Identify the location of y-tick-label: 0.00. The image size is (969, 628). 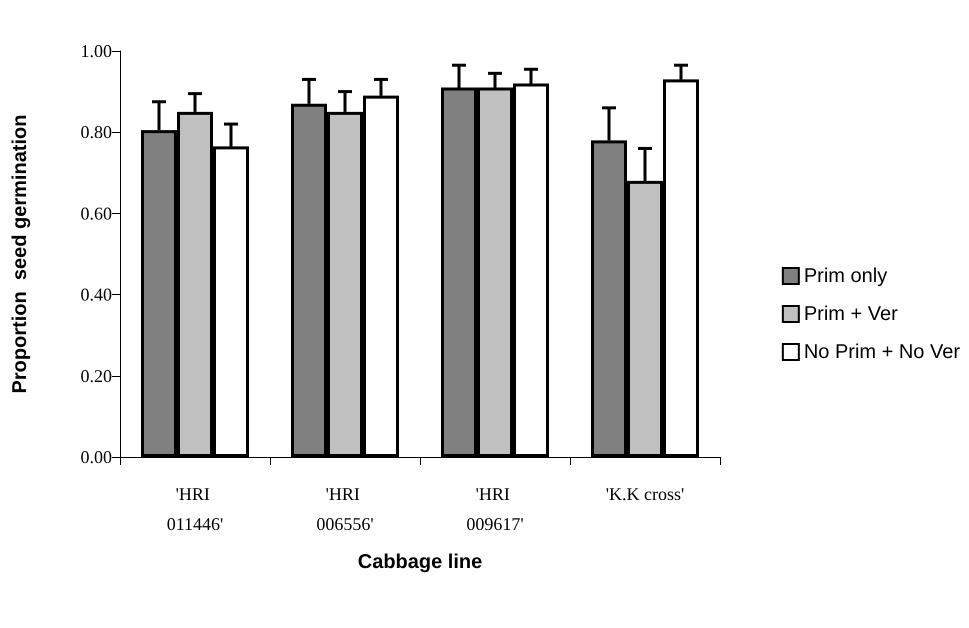
(96, 457).